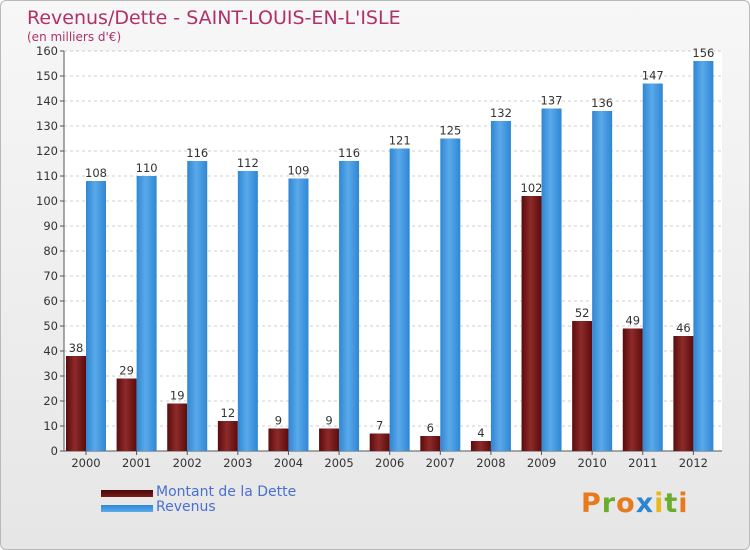  Describe the element at coordinates (389, 463) in the screenshot. I see `x-tick-label-2006: 2006` at that location.